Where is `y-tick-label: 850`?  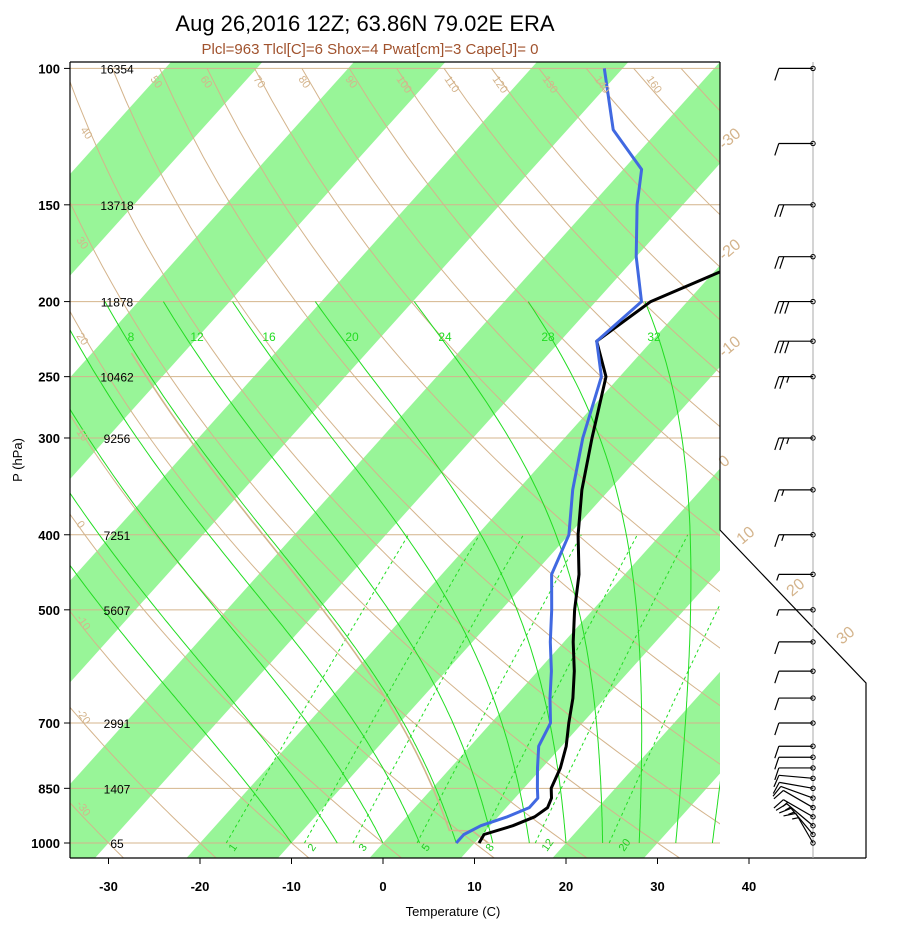
y-tick-label: 850 is located at coordinates (49, 788).